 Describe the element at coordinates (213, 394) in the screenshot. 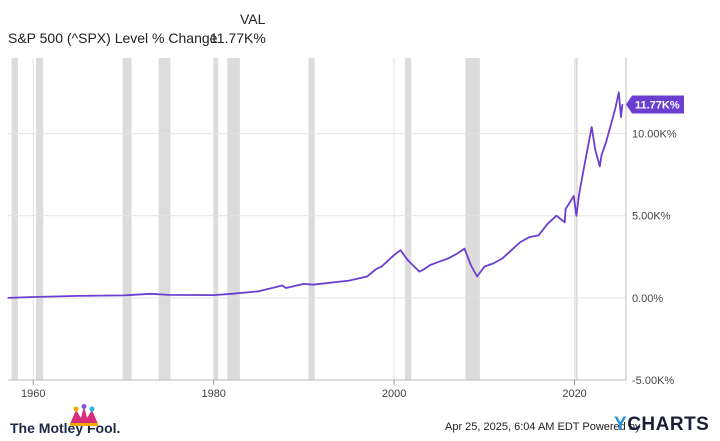

I see `x-tick-label: 1980` at that location.